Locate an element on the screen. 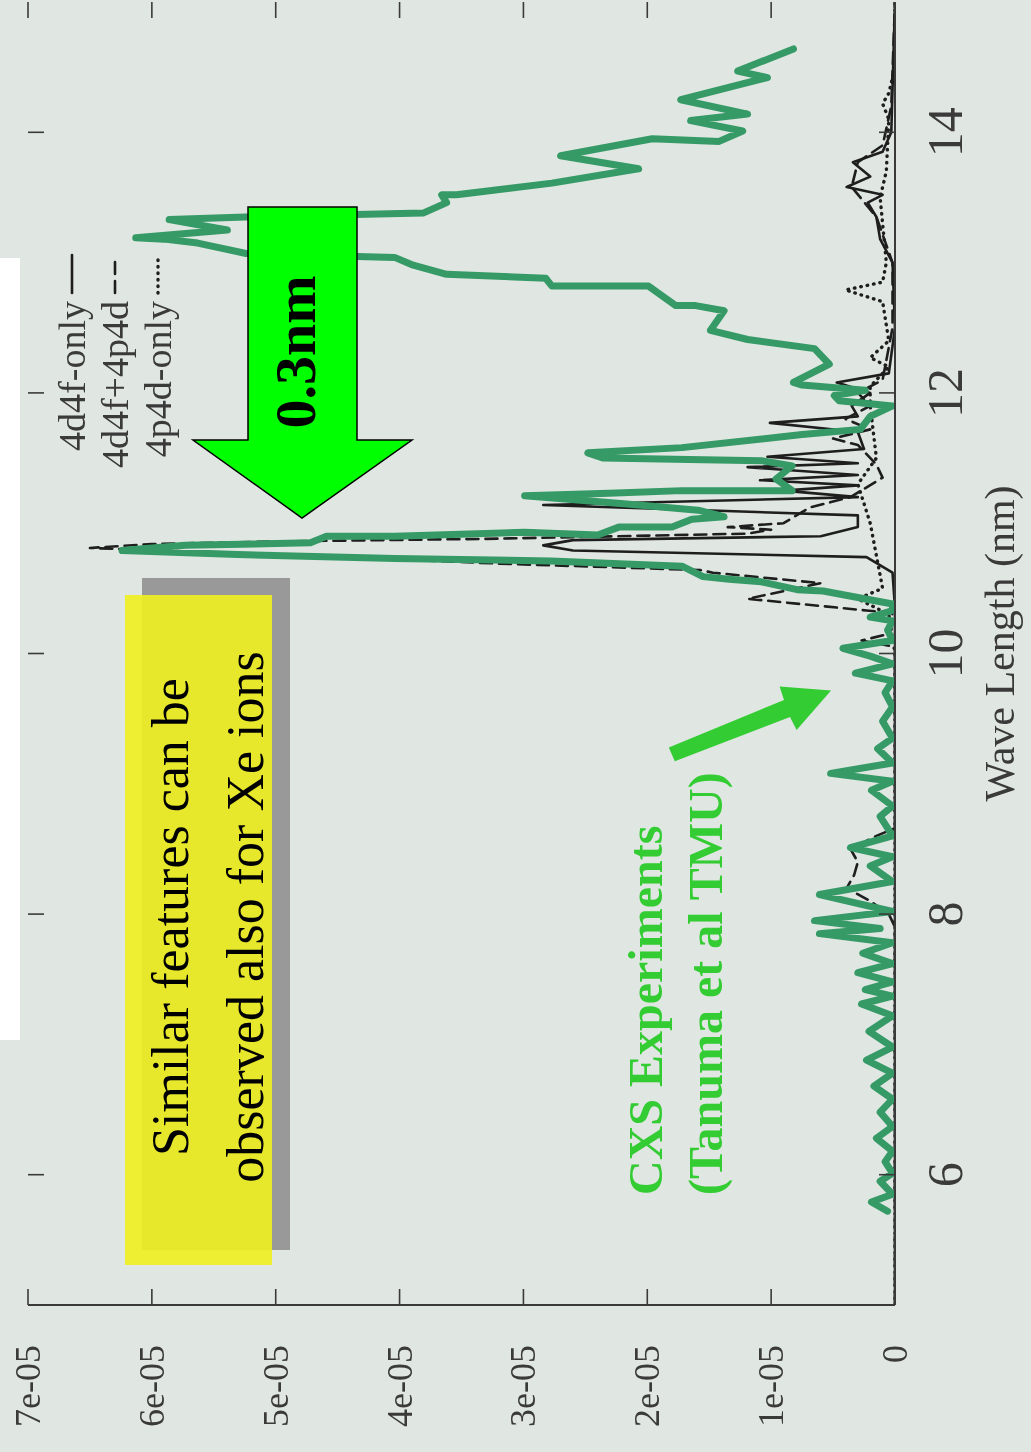 The image size is (1031, 1452). annotation: CXS Experiments (Tanuma et al TMU) is located at coordinates (675, 983).